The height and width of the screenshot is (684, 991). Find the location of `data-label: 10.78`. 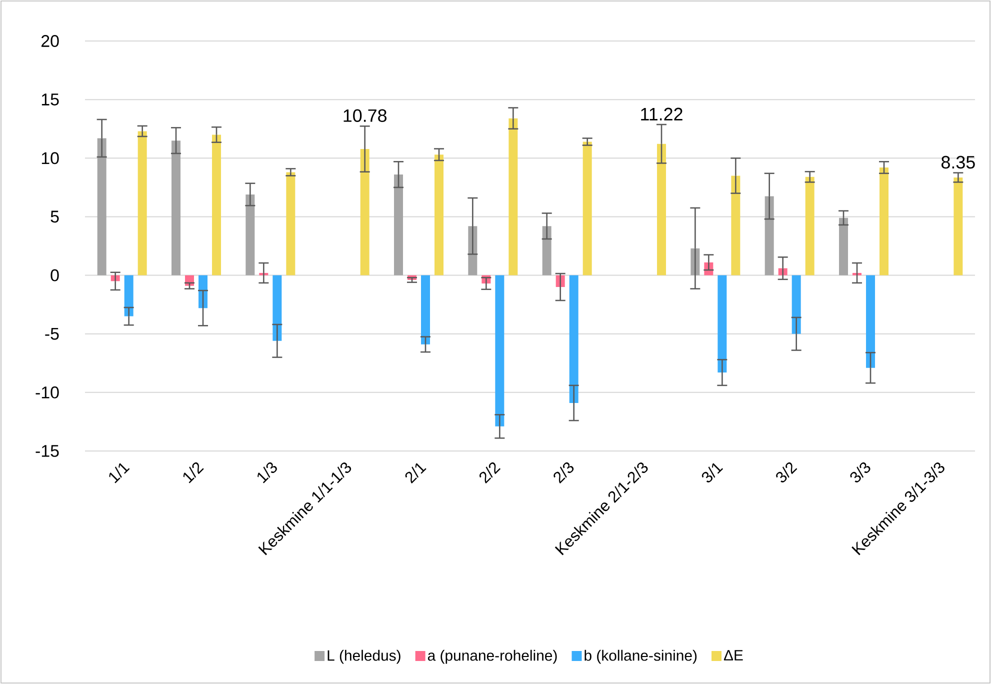

data-label: 10.78 is located at coordinates (365, 115).